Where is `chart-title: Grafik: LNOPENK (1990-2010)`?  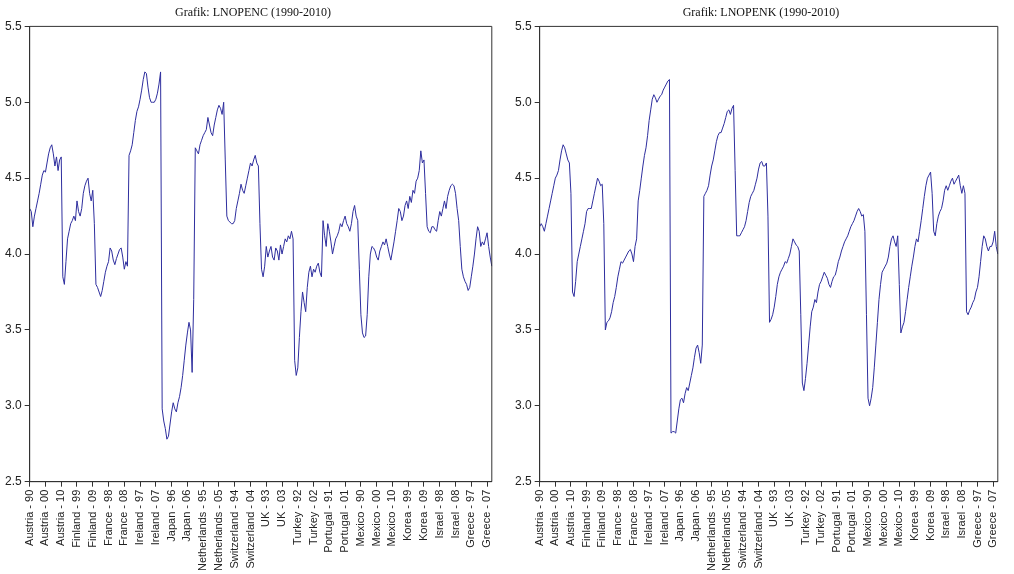 chart-title: Grafik: LNOPENK (1990-2010) is located at coordinates (761, 12).